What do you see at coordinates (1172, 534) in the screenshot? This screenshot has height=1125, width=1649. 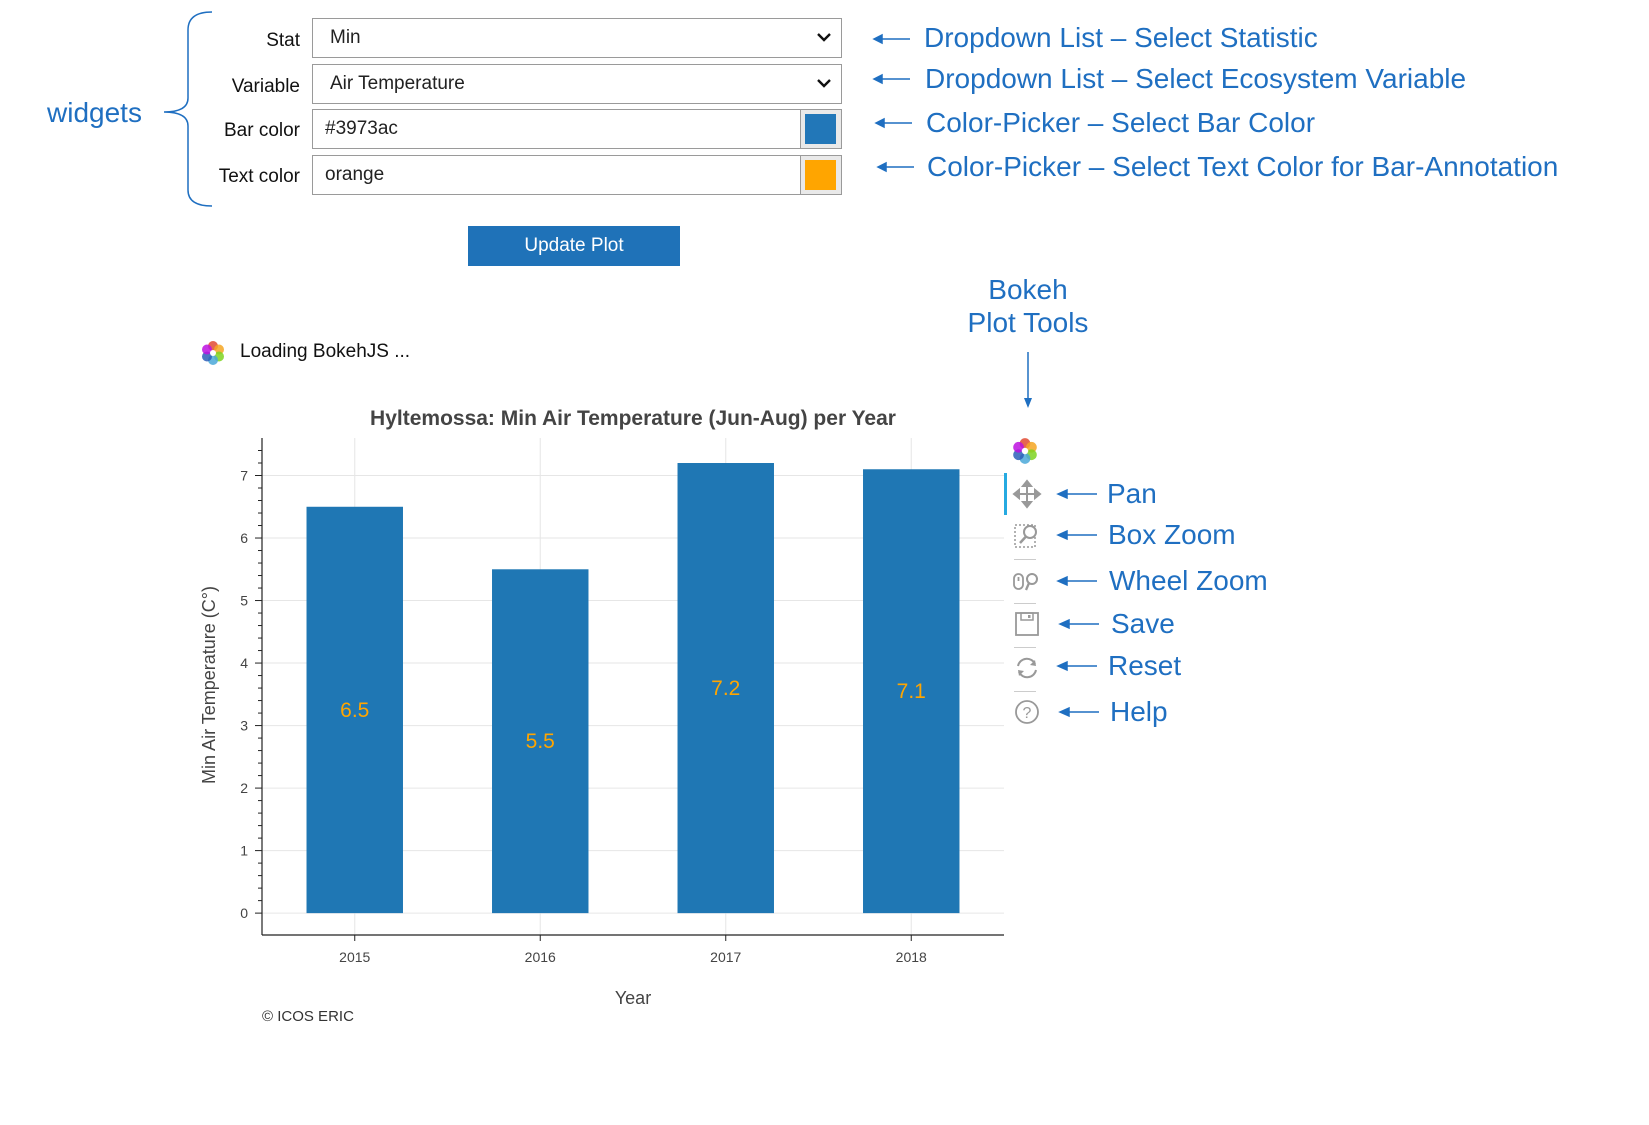 I see `box-zoom-annotation: Box Zoom` at bounding box center [1172, 534].